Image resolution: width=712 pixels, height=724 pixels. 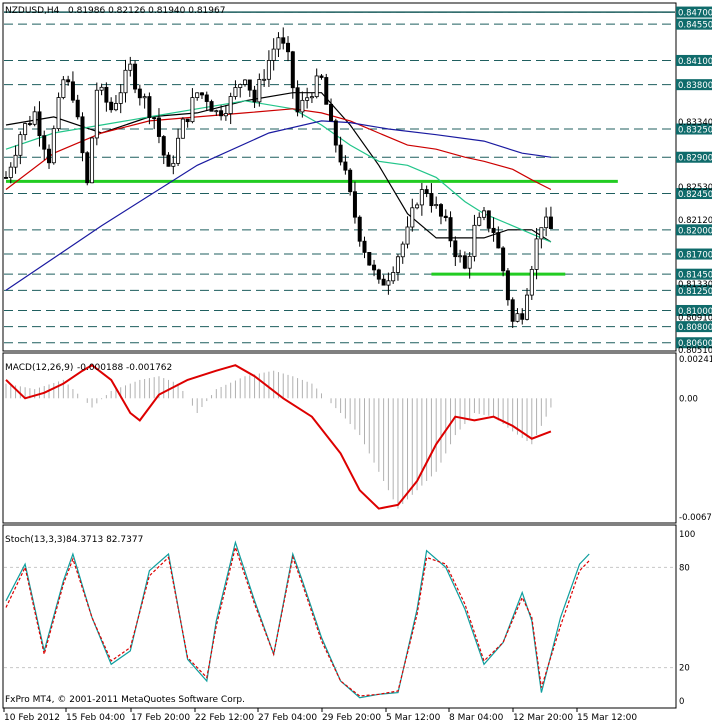 I want to click on price-label: 0.84550, so click(x=695, y=26).